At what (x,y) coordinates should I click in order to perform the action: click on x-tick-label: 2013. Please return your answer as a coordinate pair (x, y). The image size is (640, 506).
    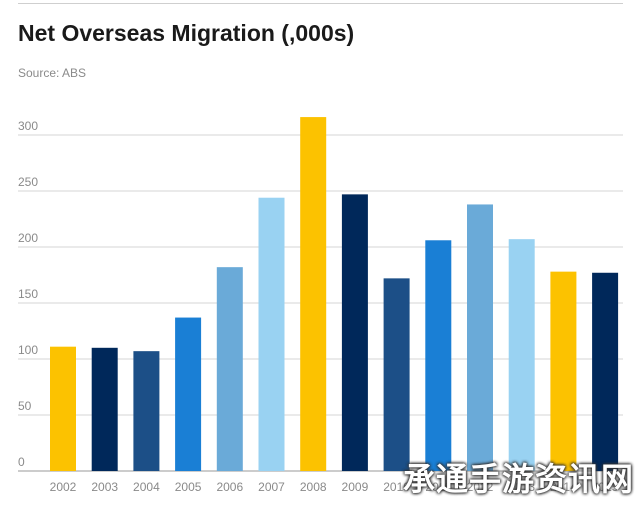
    Looking at the image, I should click on (521, 487).